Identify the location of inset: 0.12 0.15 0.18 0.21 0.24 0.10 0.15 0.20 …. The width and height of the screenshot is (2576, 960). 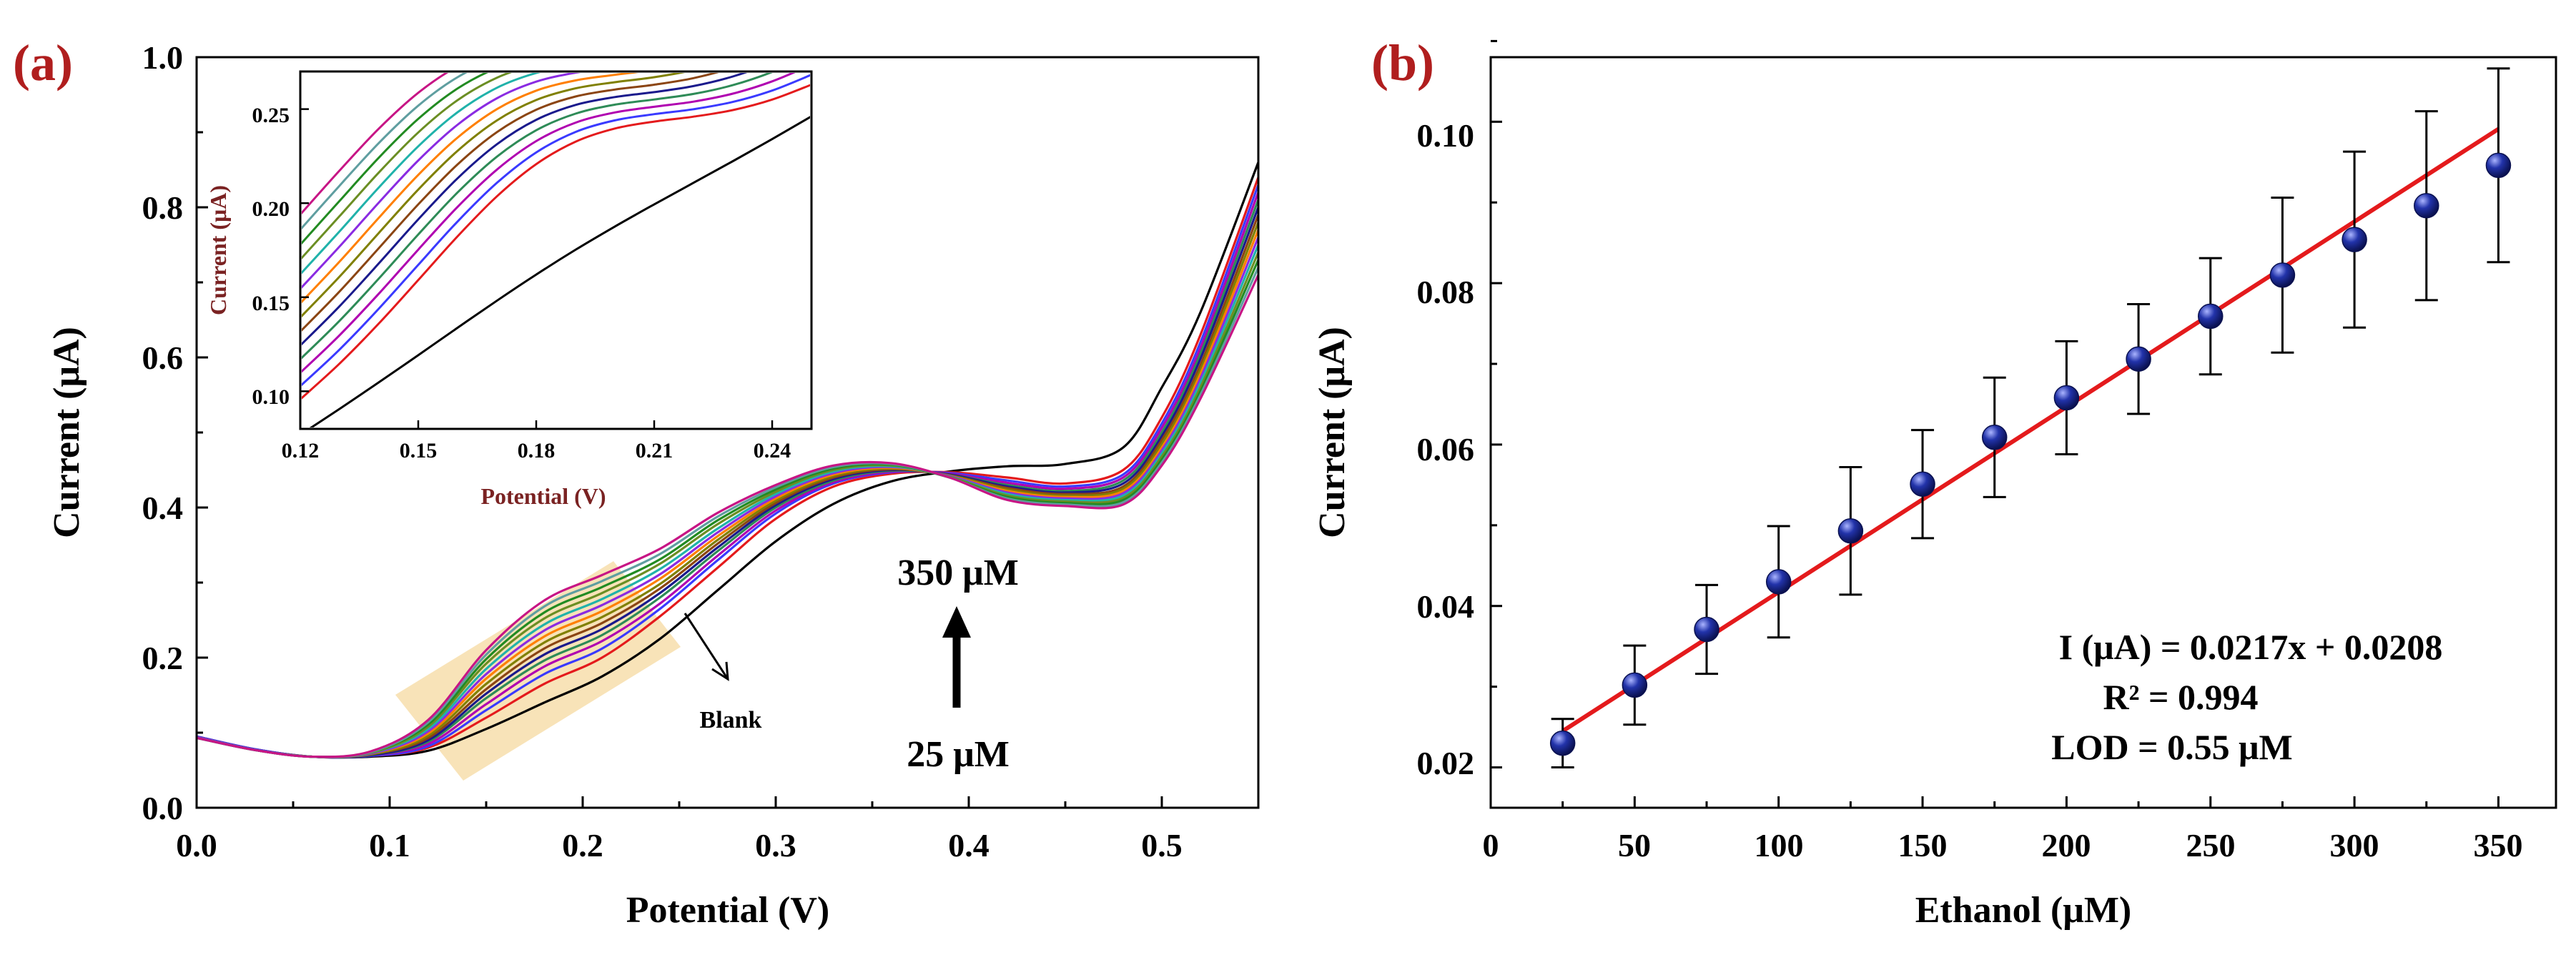
(509, 289).